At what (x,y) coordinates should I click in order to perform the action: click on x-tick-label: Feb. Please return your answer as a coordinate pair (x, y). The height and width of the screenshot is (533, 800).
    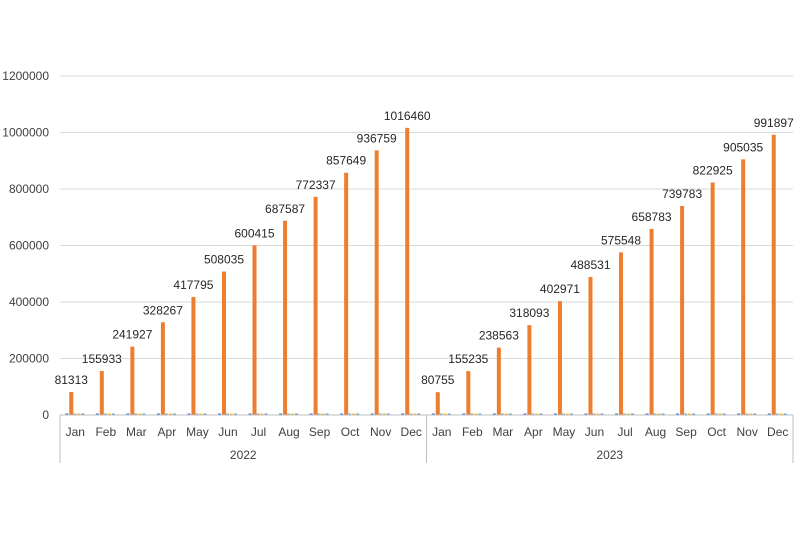
    Looking at the image, I should click on (105, 432).